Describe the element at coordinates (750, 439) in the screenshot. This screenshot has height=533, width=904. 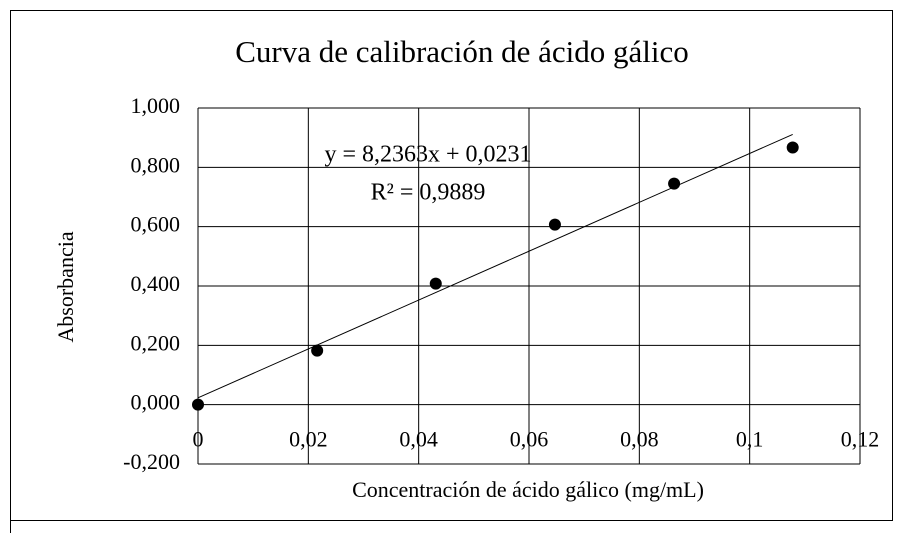
I see `x-tick-label: 0,1` at that location.